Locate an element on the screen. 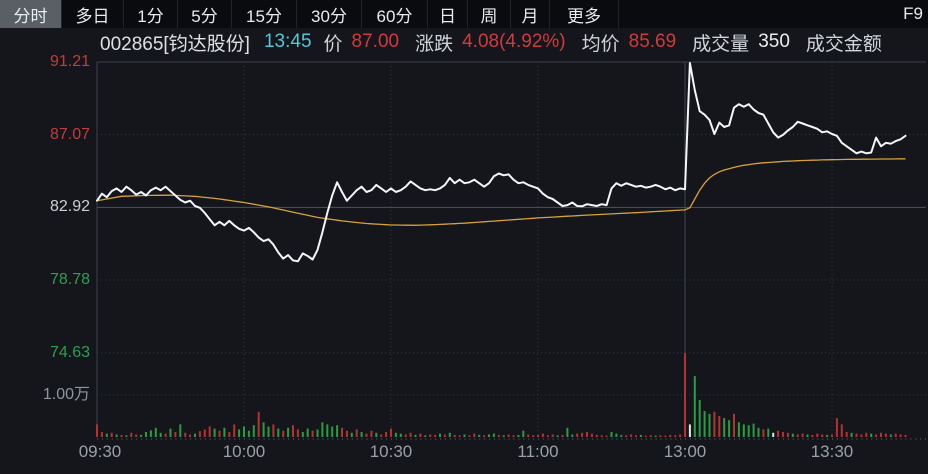 This screenshot has width=928, height=474. avg-price-value: 85.69 is located at coordinates (652, 41).